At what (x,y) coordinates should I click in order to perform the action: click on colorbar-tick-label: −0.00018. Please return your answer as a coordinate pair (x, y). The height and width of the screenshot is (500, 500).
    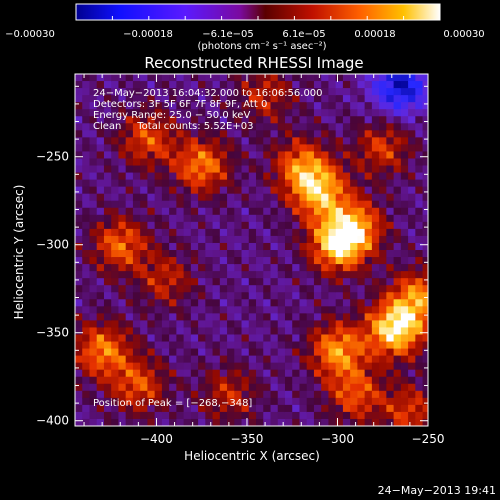
    Looking at the image, I should click on (148, 34).